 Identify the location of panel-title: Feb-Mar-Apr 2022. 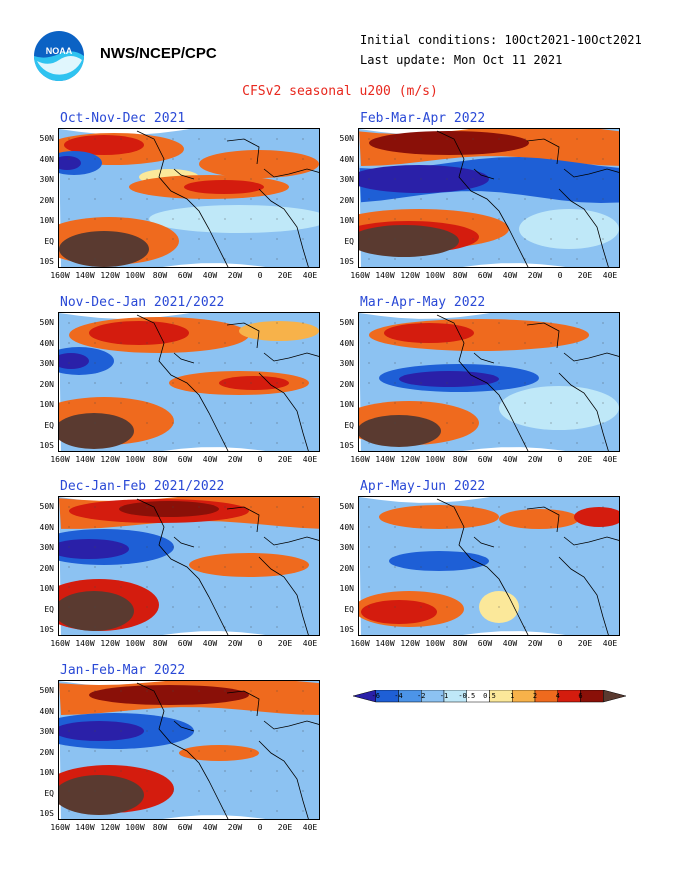
(423, 118).